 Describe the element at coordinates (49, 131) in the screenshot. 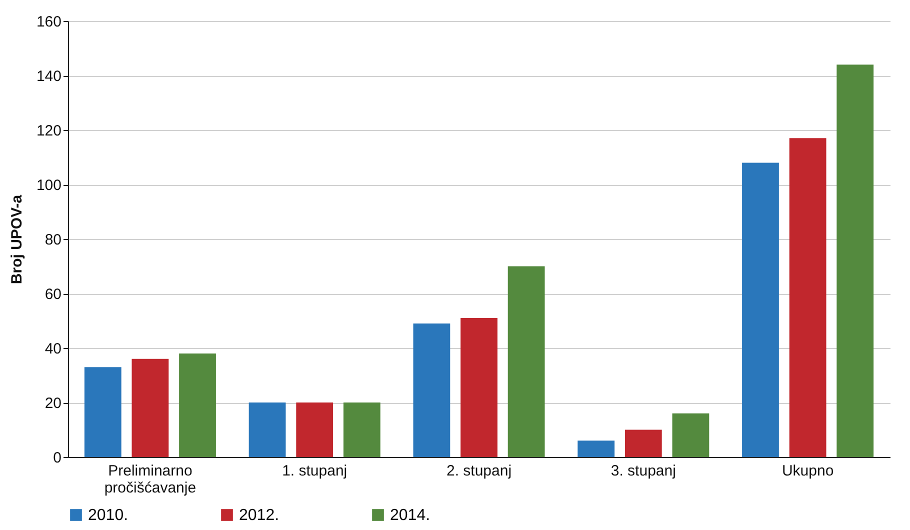

I see `y-tick-label: 120` at that location.